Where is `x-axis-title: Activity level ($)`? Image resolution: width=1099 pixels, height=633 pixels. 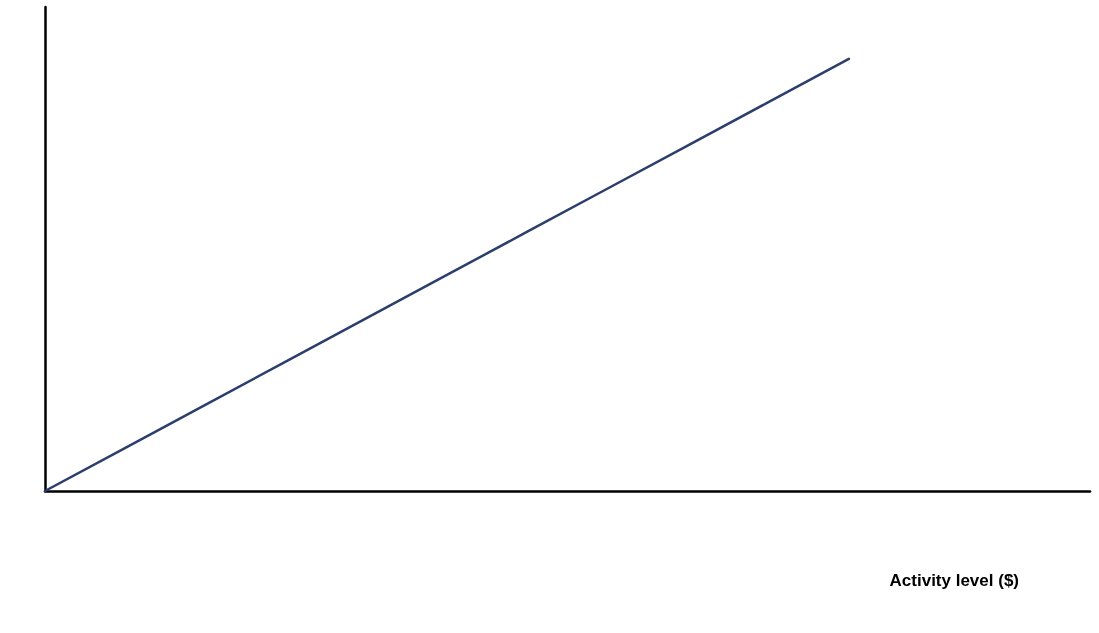 x-axis-title: Activity level ($) is located at coordinates (954, 580).